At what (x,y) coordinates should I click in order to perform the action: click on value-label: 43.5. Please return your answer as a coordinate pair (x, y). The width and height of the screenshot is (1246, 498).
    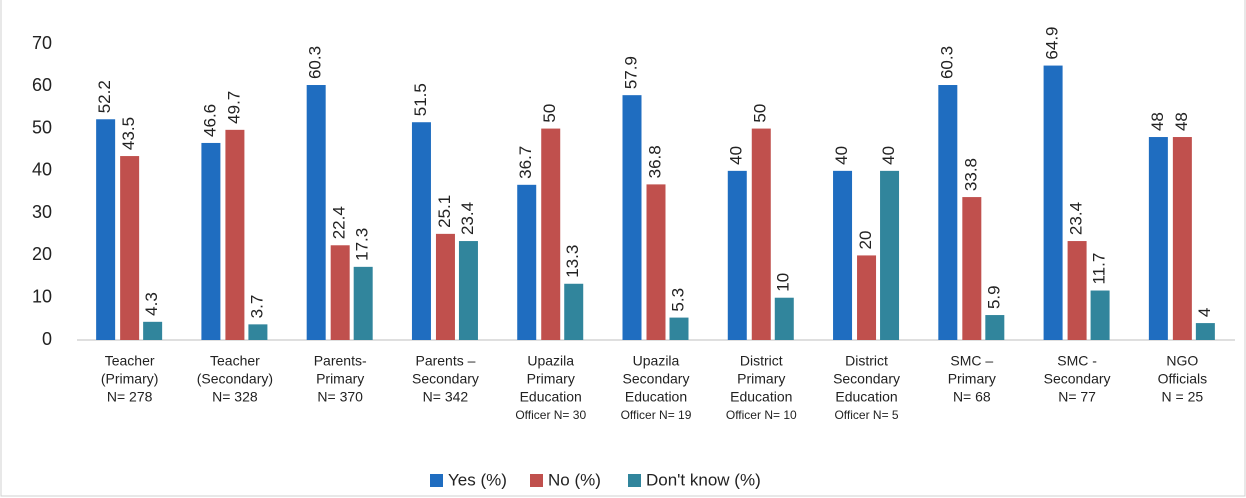
    Looking at the image, I should click on (128, 133).